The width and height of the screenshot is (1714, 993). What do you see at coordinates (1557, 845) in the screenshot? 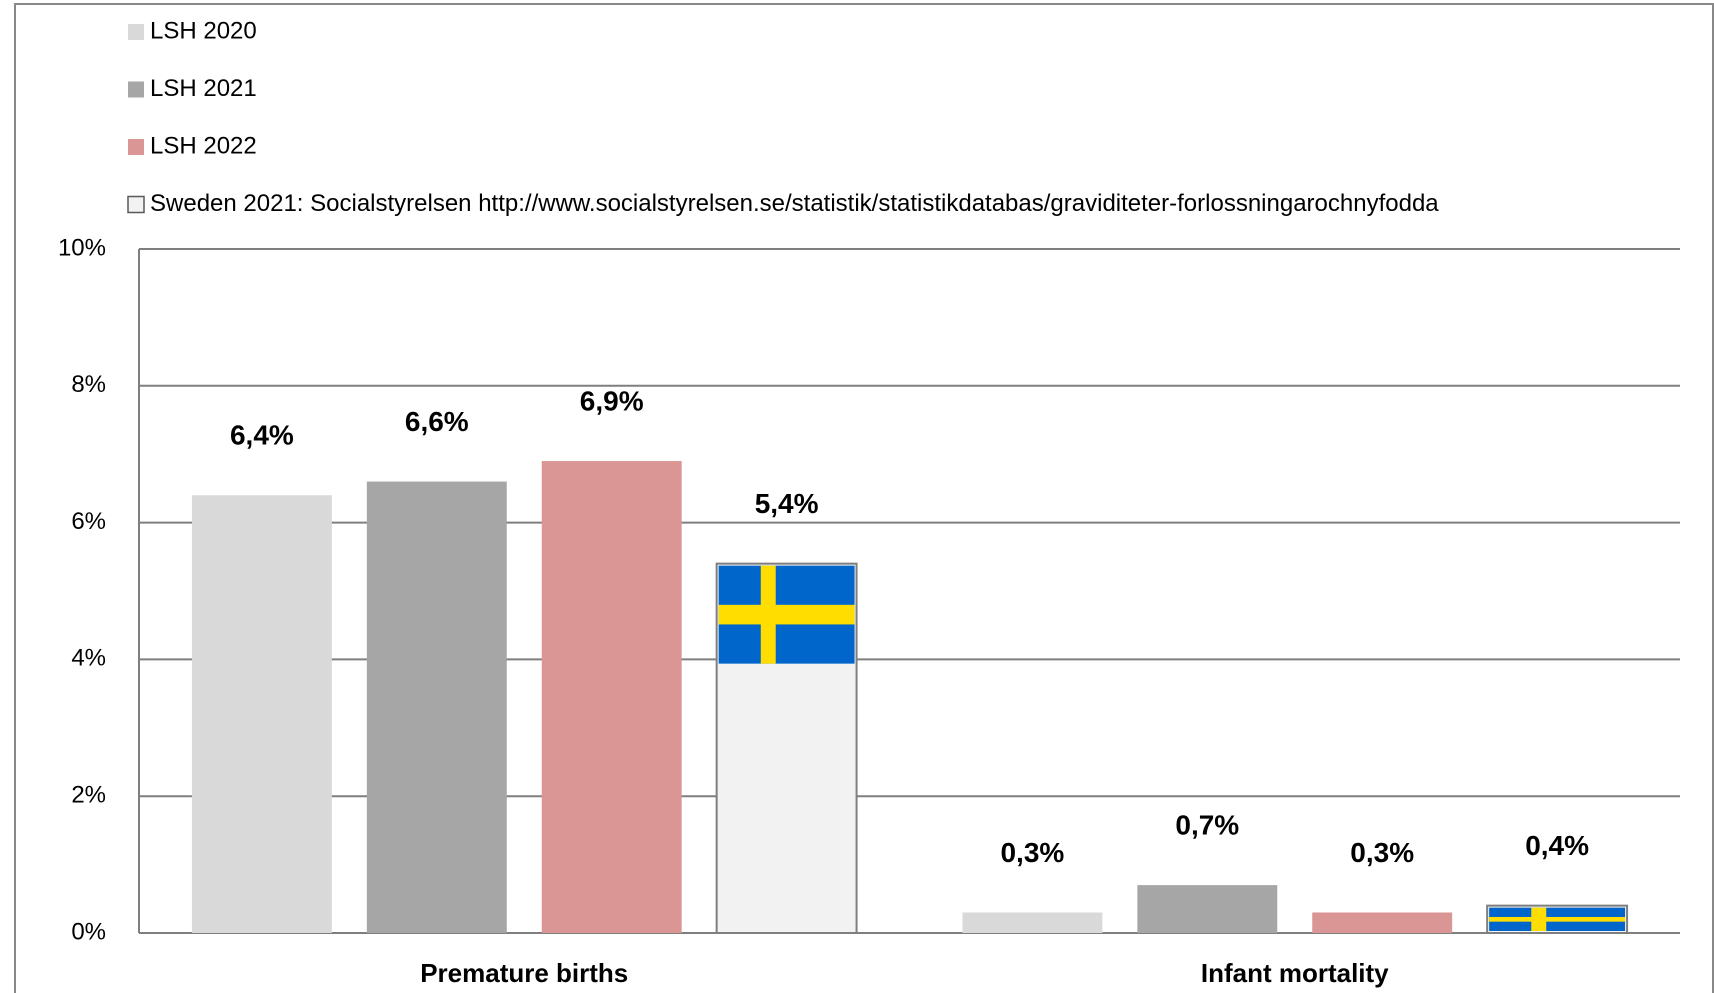
I see `value-label: 0,4%` at bounding box center [1557, 845].